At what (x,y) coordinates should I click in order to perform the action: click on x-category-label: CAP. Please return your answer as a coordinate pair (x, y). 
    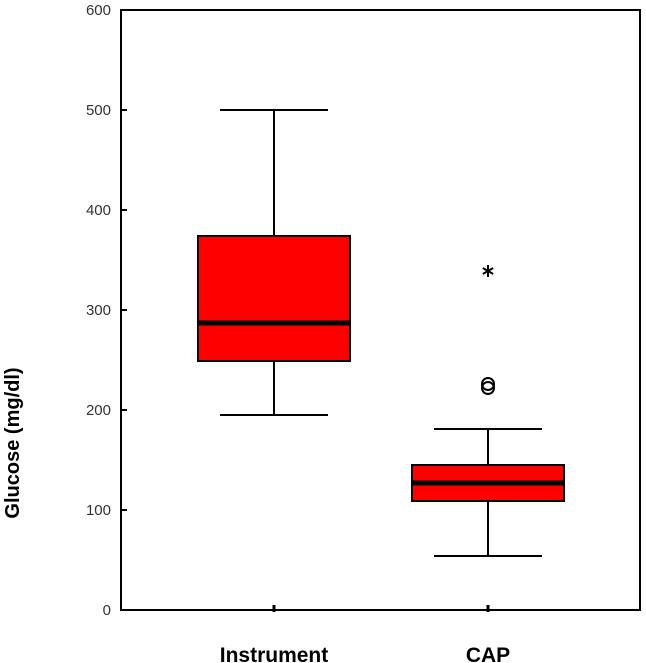
    Looking at the image, I should click on (488, 653).